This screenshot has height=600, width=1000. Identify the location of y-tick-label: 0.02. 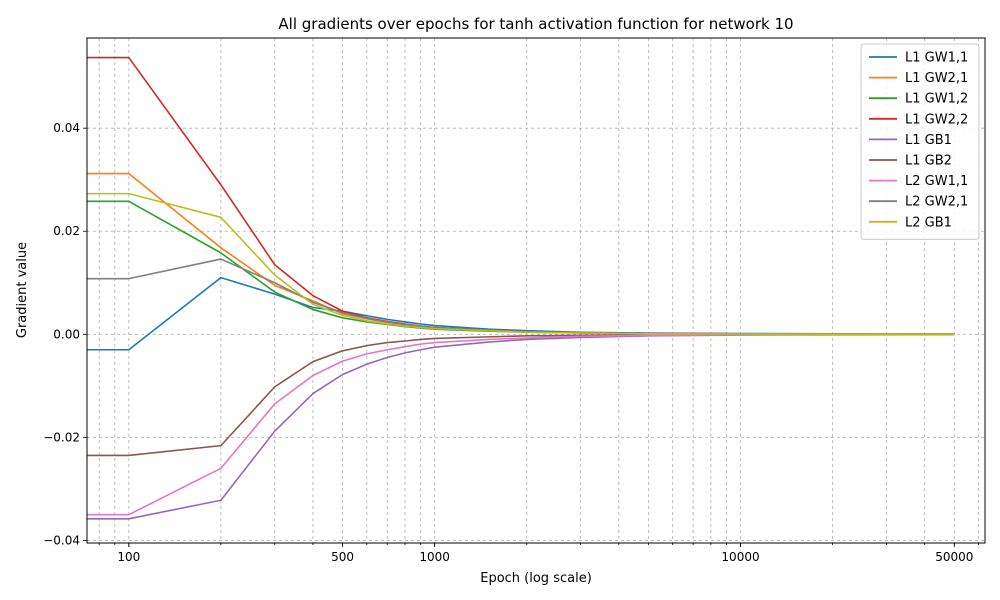
(66, 231).